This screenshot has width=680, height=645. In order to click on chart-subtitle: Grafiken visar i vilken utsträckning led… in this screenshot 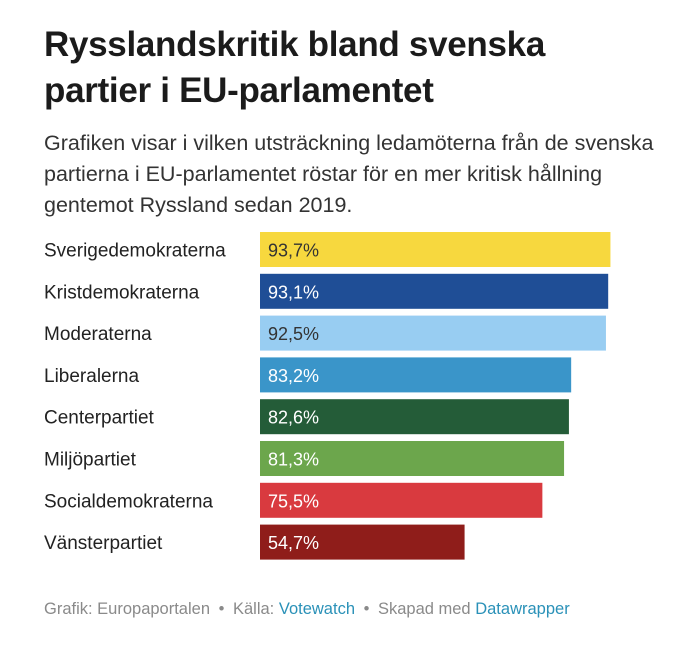, I will do `click(349, 174)`.